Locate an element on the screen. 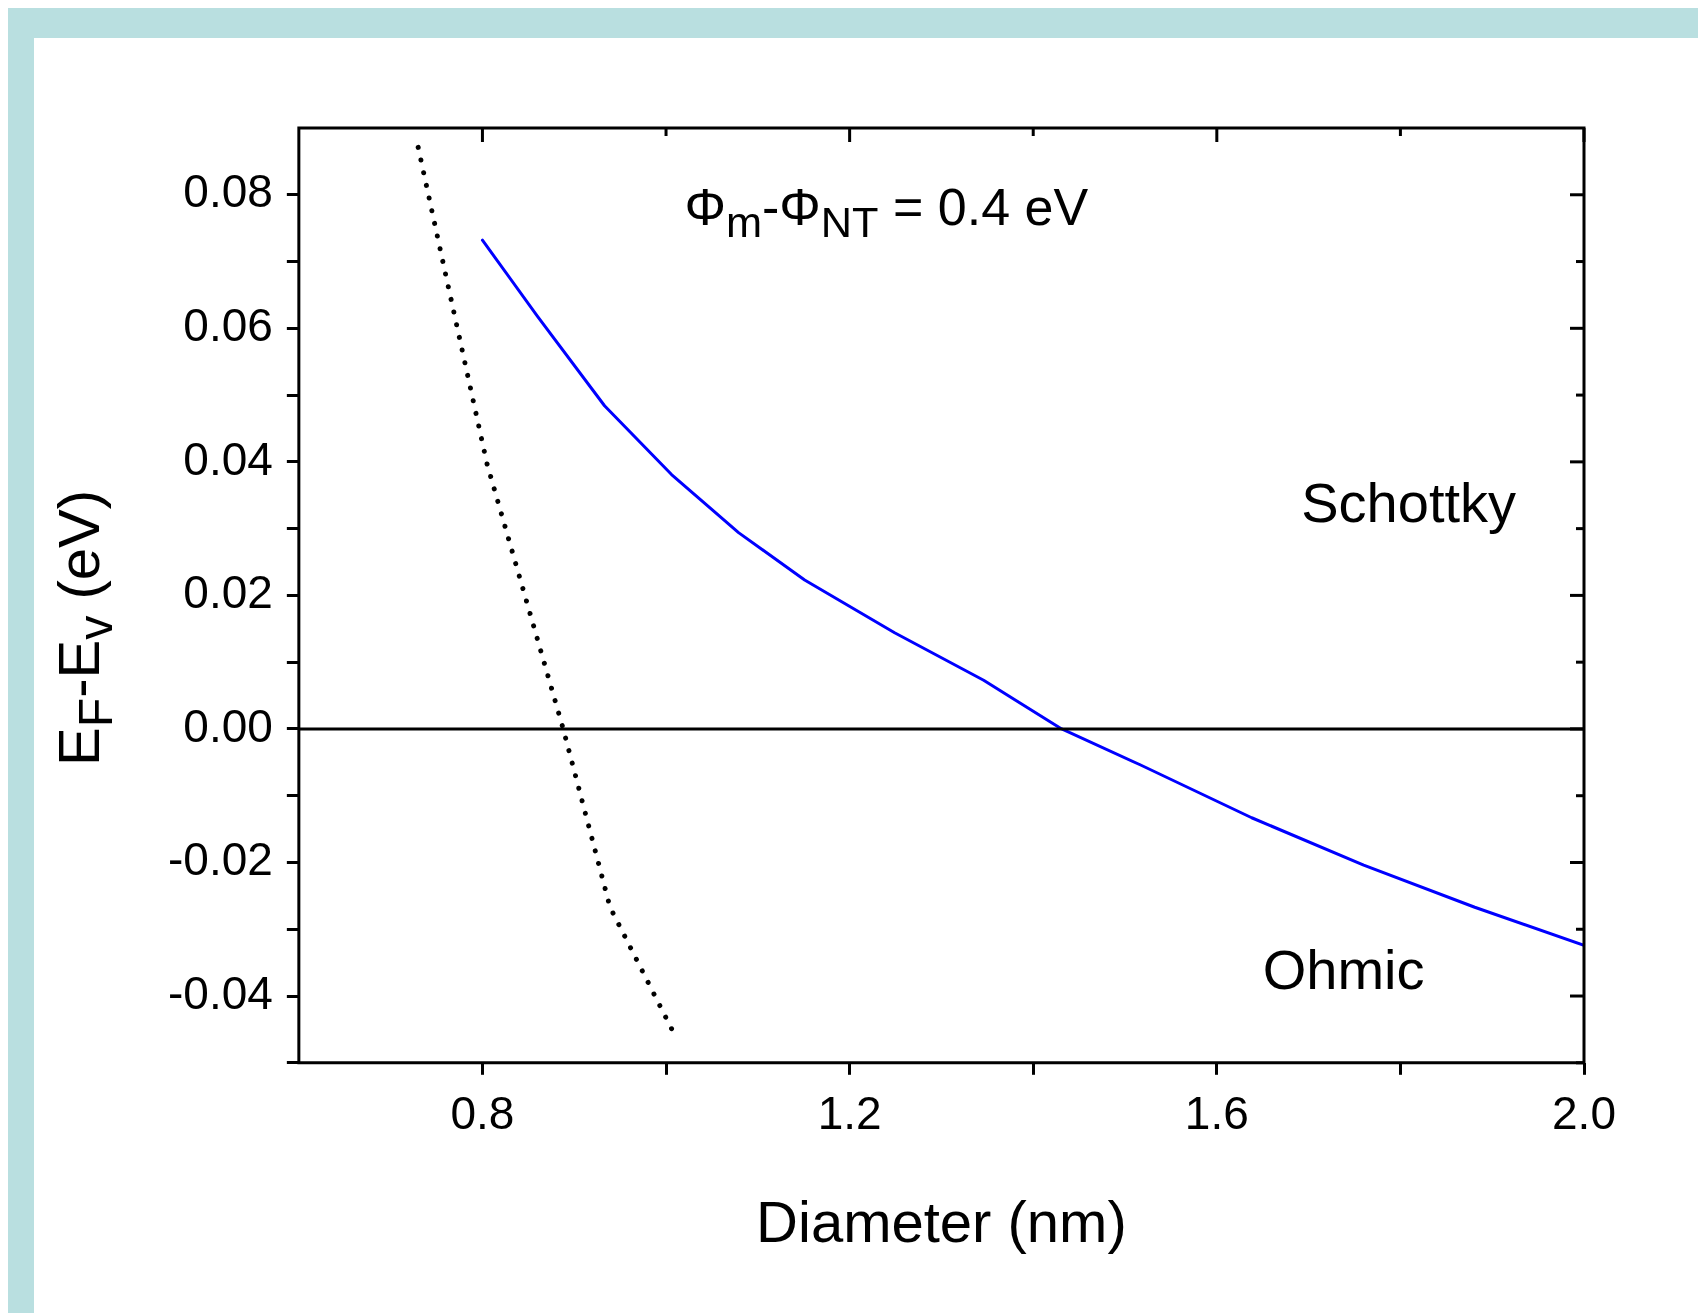 The width and height of the screenshot is (1698, 1313). y-tick-label: 0.02 is located at coordinates (228, 592).